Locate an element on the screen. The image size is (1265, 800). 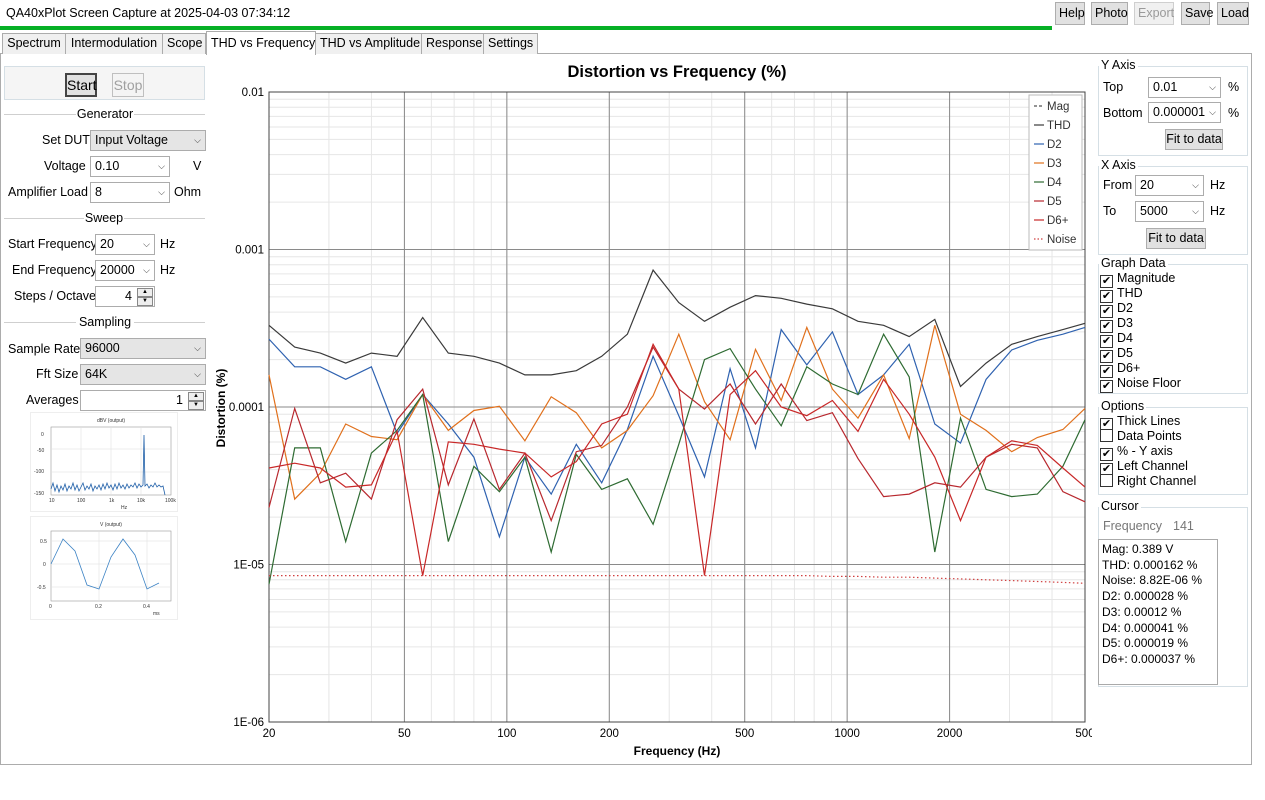
x-fit-to-data-button: Fit to data is located at coordinates (1176, 238).